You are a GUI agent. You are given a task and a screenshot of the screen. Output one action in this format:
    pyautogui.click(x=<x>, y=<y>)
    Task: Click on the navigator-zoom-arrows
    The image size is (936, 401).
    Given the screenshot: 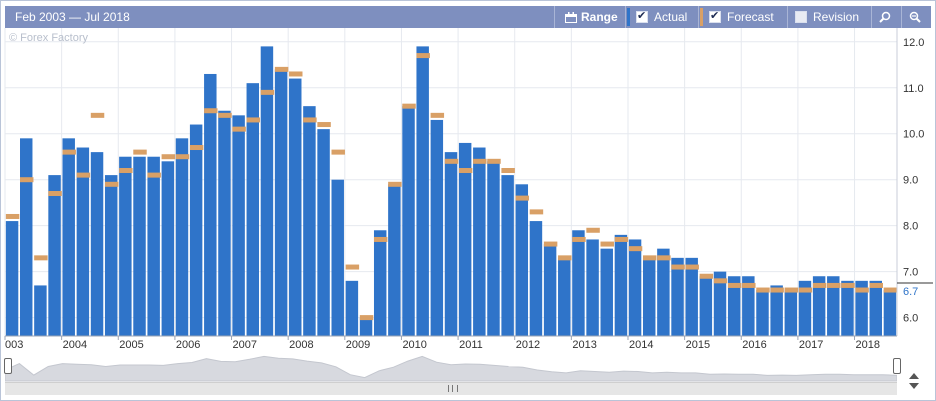 What is the action you would take?
    pyautogui.click(x=914, y=383)
    